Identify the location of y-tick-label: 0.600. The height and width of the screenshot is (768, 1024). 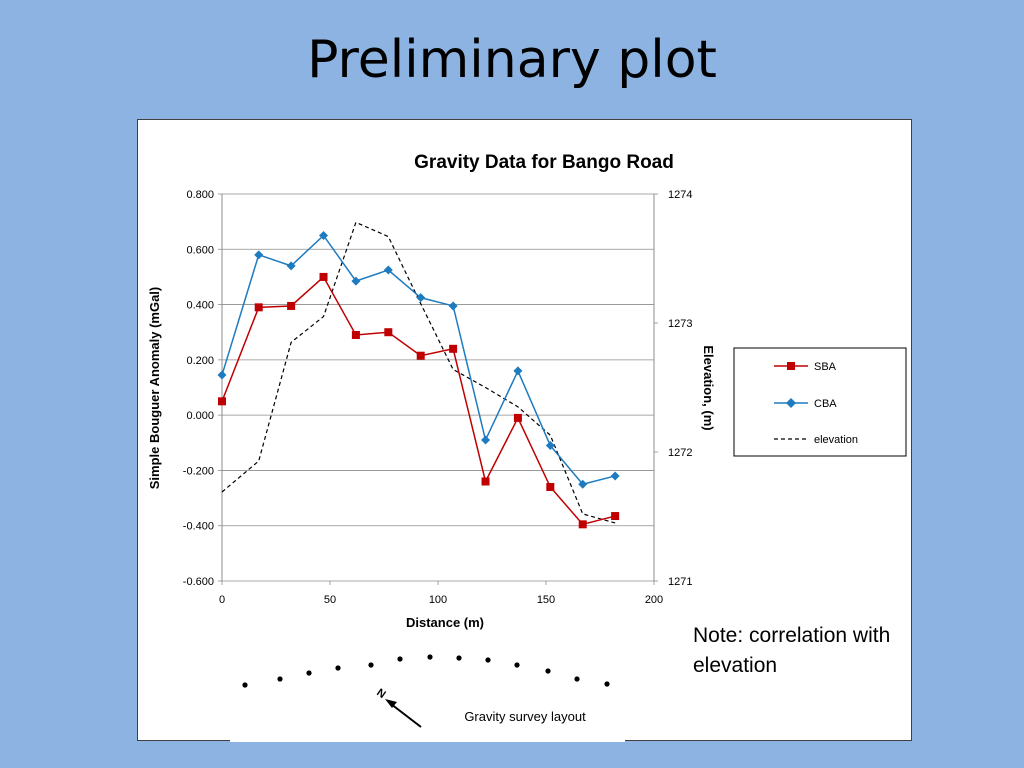
(200, 250).